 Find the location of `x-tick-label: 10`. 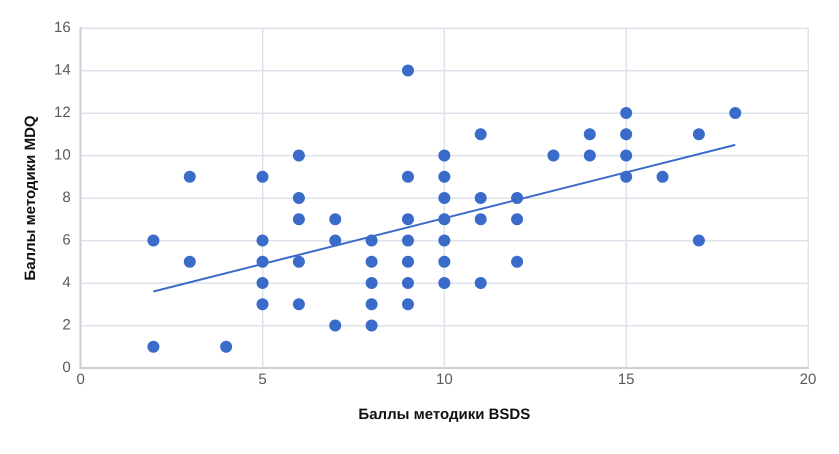

x-tick-label: 10 is located at coordinates (444, 379).